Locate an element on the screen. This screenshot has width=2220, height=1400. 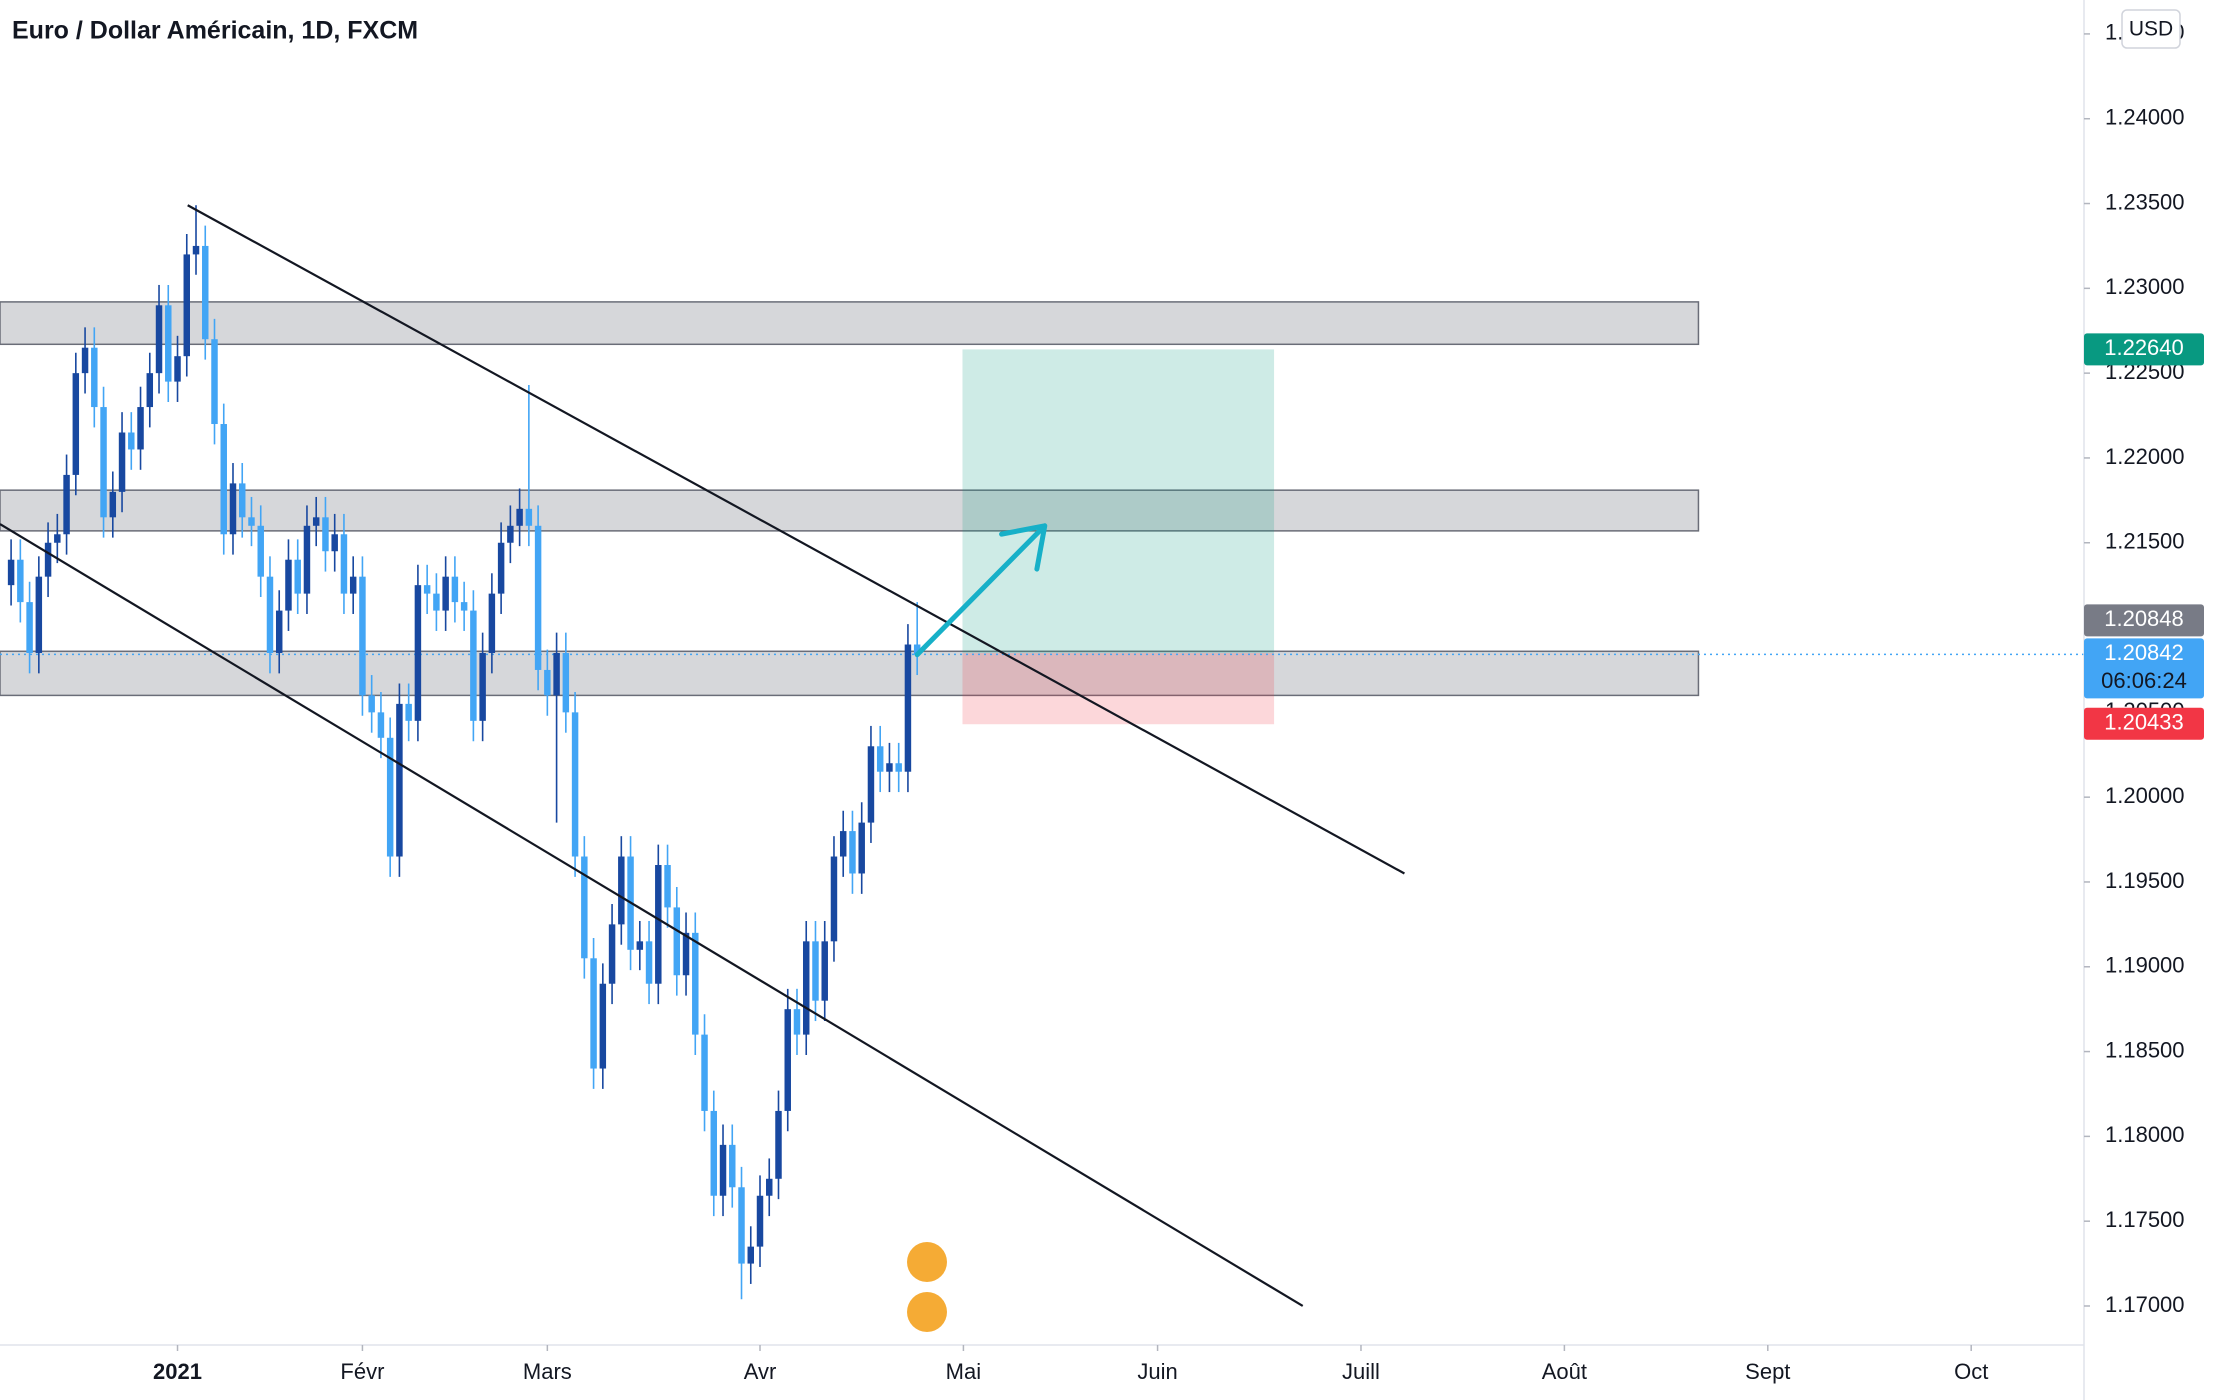
x-tick-label: Févr is located at coordinates (362, 1371).